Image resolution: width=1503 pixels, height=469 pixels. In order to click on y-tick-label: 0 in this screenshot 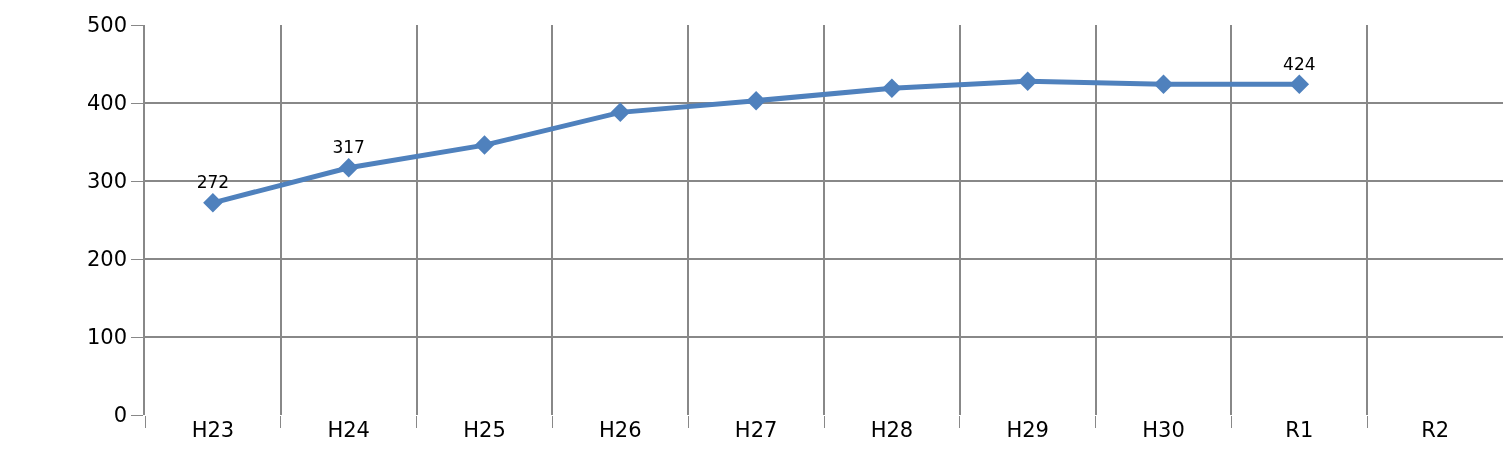, I will do `click(120, 415)`.